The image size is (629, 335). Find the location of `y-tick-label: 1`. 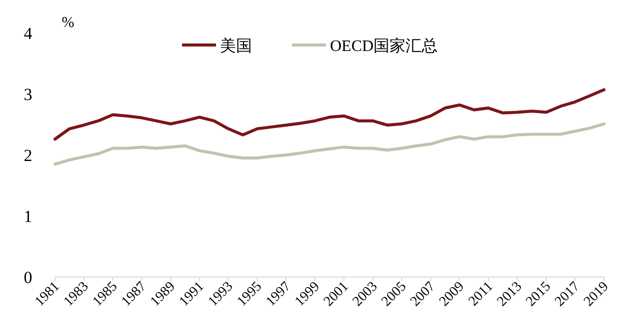

y-tick-label: 1 is located at coordinates (28, 216).